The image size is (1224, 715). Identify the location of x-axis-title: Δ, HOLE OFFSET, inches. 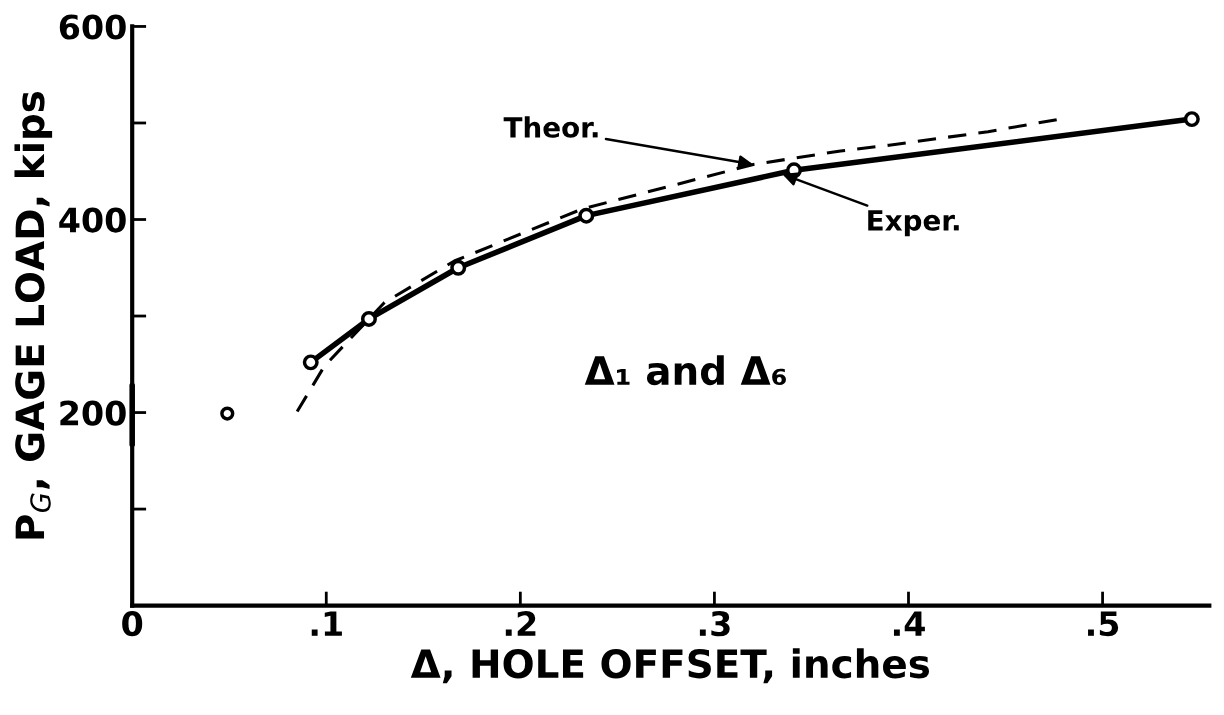
(670, 666).